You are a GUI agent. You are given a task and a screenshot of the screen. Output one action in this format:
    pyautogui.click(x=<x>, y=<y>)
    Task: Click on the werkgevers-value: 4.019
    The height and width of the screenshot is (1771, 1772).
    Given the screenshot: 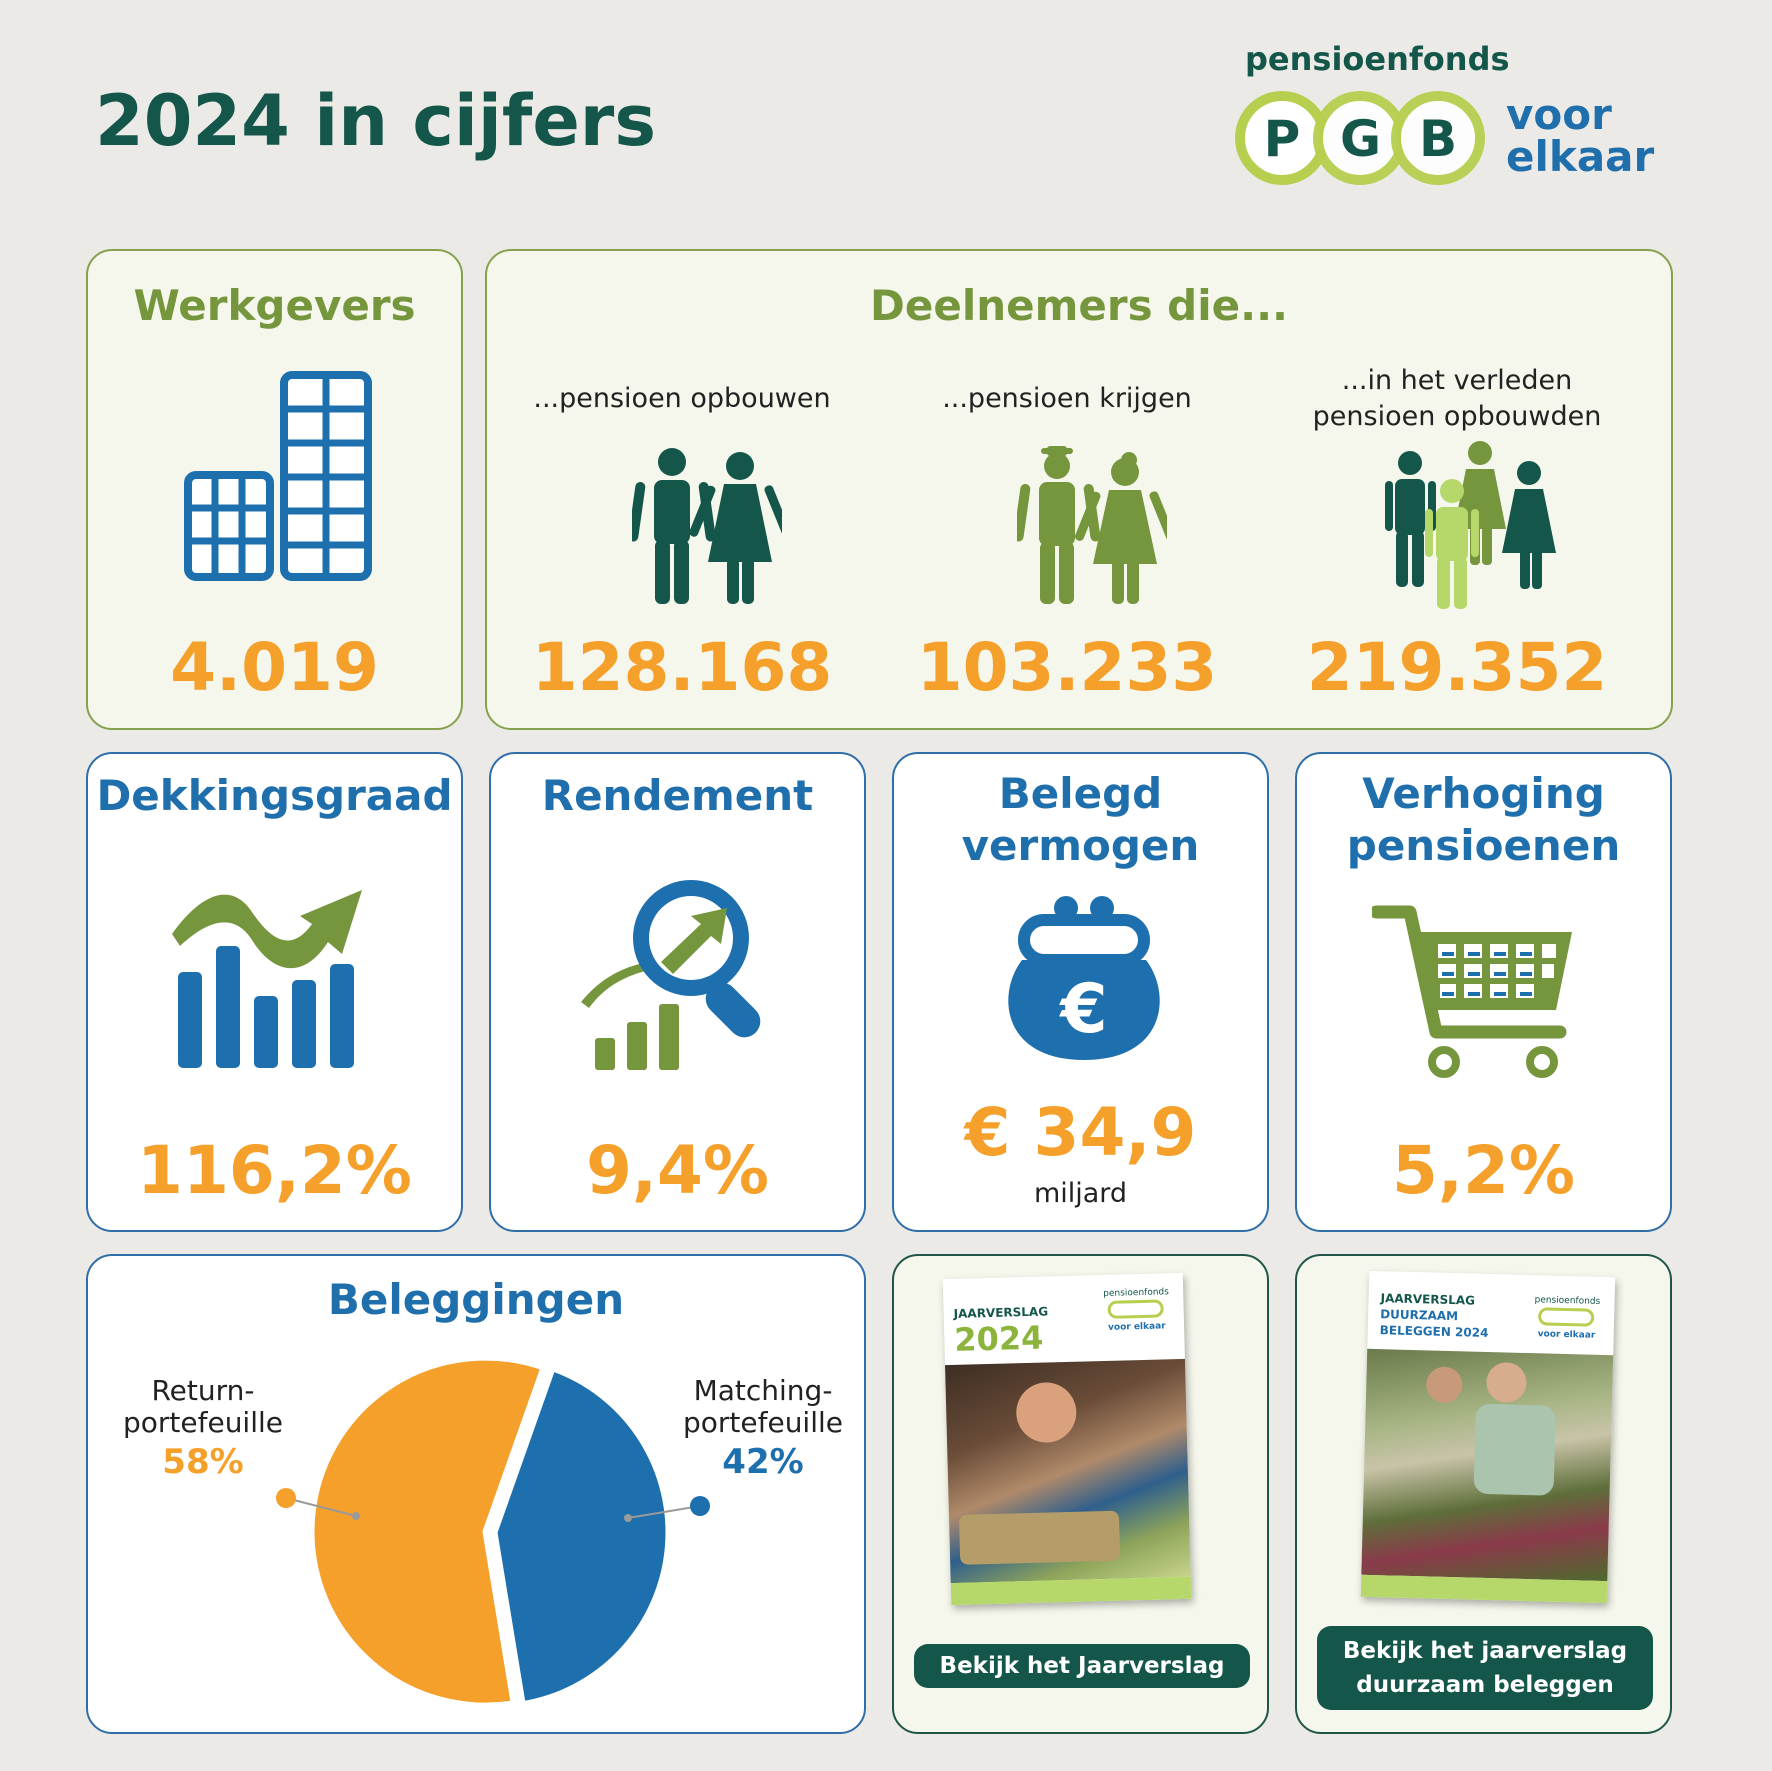 What is the action you would take?
    pyautogui.click(x=274, y=667)
    